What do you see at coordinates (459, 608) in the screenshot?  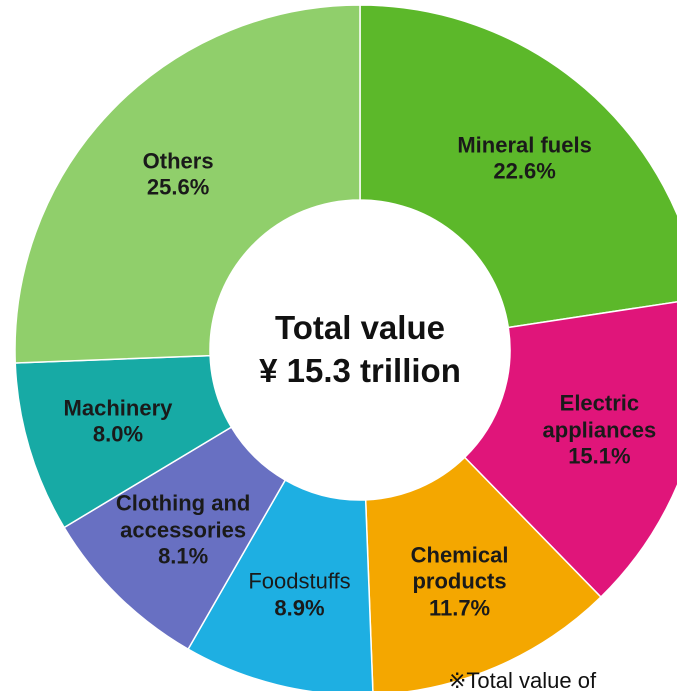 I see `value-label: 11.7%` at bounding box center [459, 608].